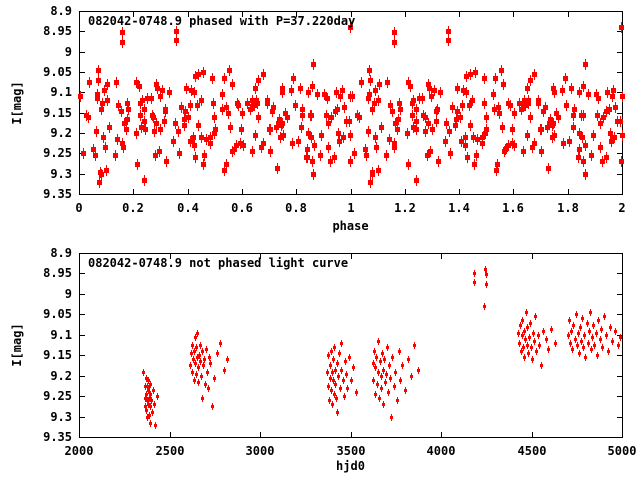  Describe the element at coordinates (61, 174) in the screenshot. I see `y-tick-label: 9.3` at that location.